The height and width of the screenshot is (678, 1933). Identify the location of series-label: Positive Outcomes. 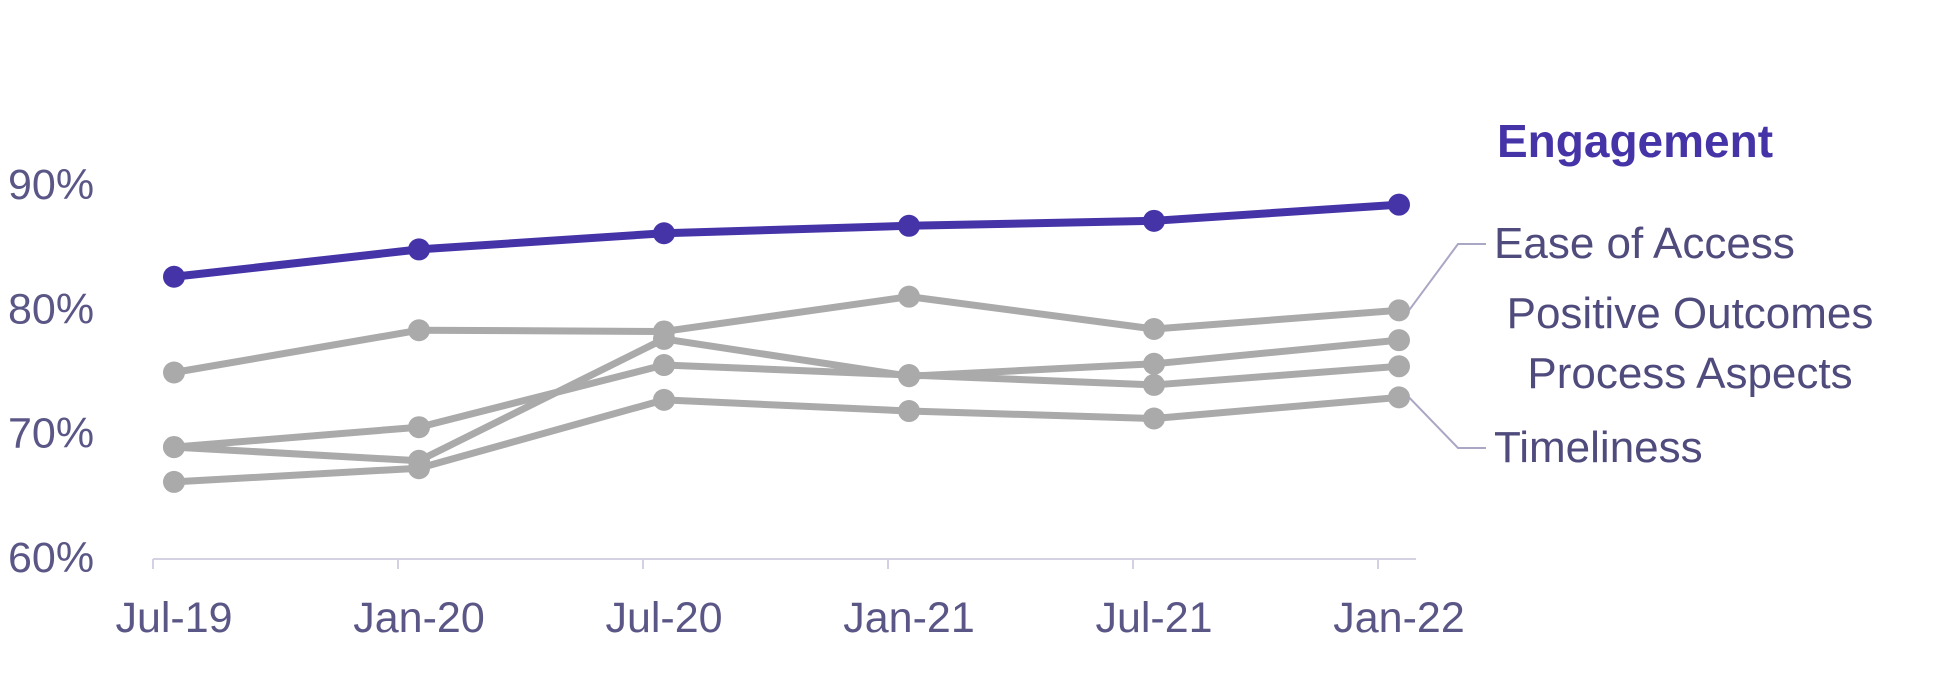
(1690, 313).